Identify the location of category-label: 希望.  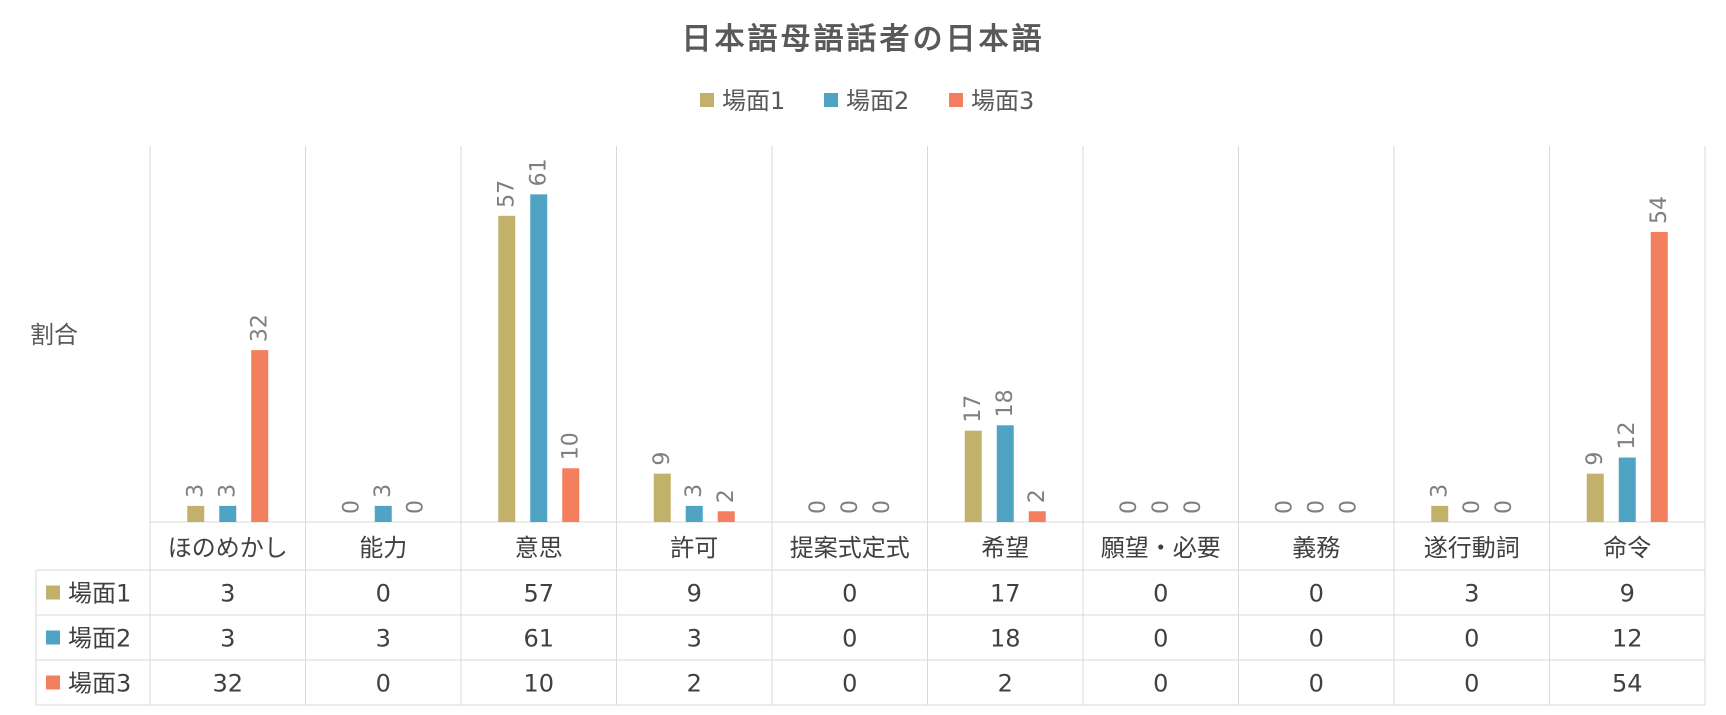
(1005, 548).